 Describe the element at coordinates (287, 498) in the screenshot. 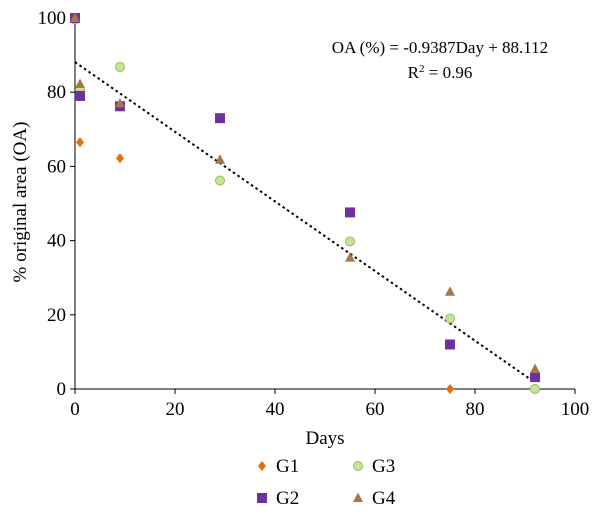

I see `legend-label-g2: G2` at that location.